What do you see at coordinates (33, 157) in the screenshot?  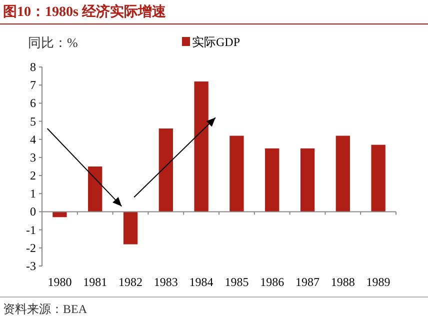 I see `y-tick-label: 3` at bounding box center [33, 157].